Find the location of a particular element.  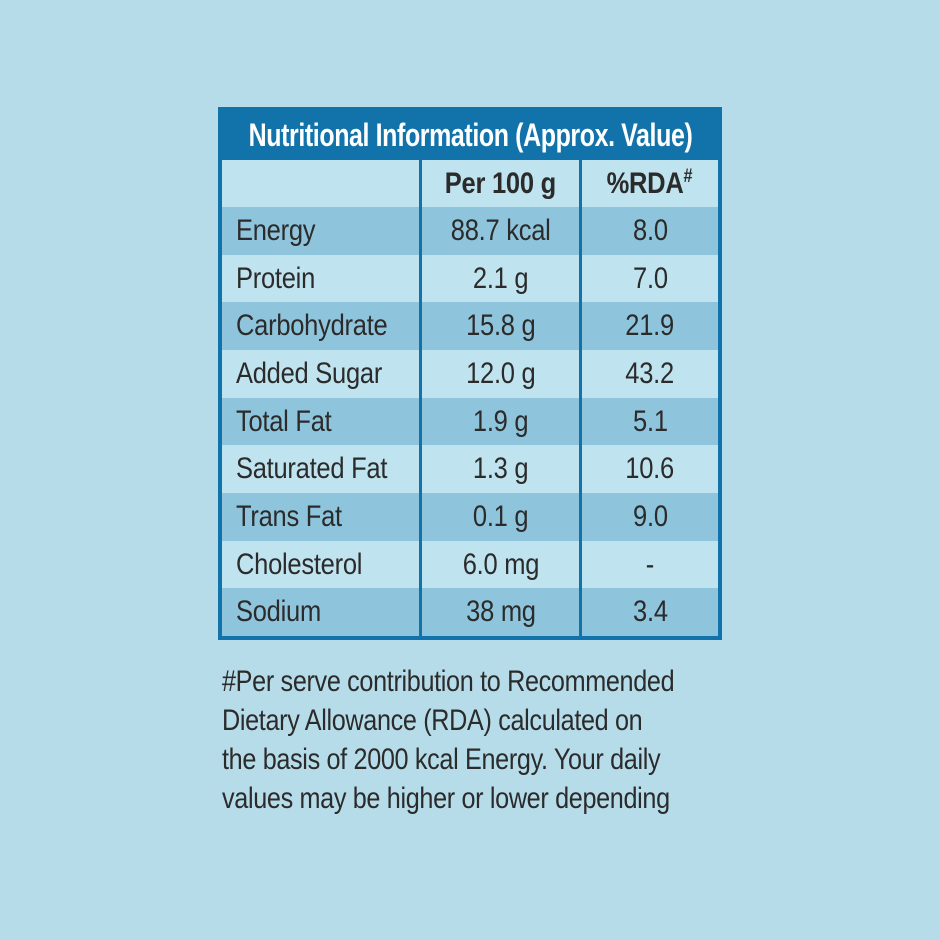

rda-cell: - is located at coordinates (650, 565).